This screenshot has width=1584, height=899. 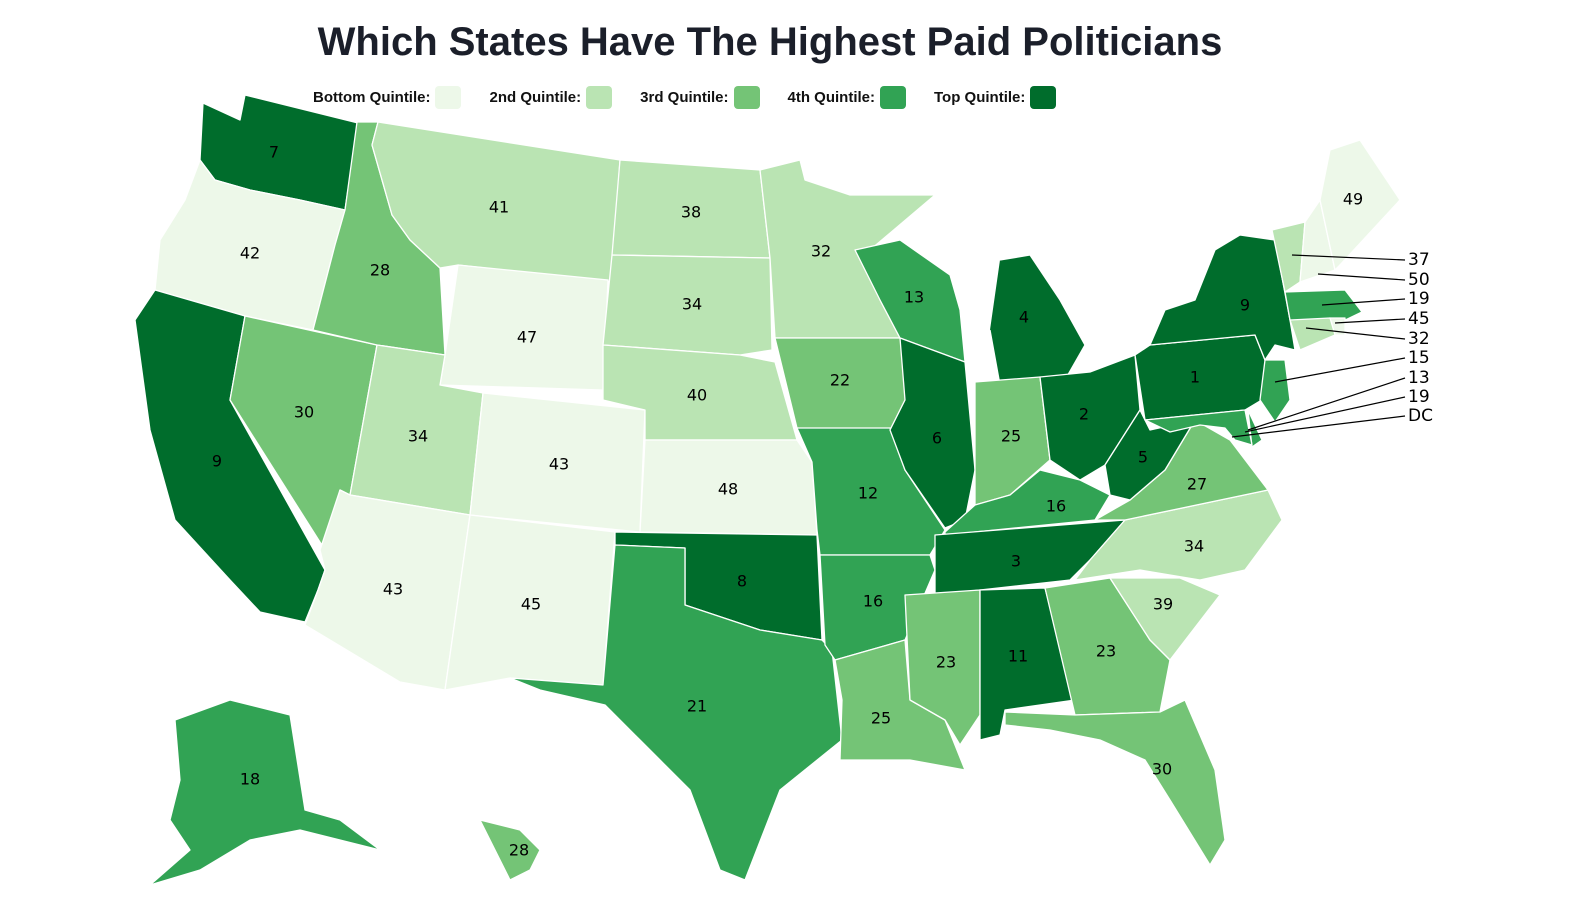 What do you see at coordinates (676, 712) in the screenshot?
I see `state-TX` at bounding box center [676, 712].